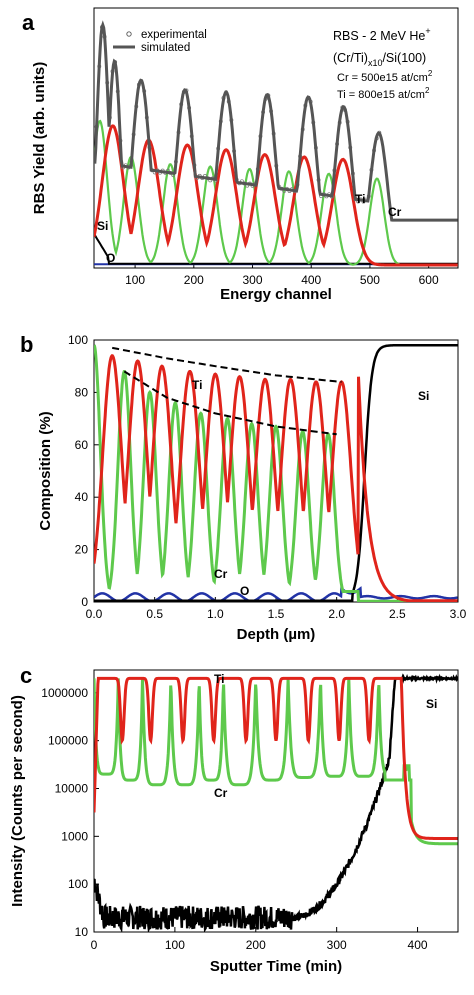 This screenshot has height=995, width=474. What do you see at coordinates (337, 945) in the screenshot?
I see `x-tick-label-c: 300` at bounding box center [337, 945].